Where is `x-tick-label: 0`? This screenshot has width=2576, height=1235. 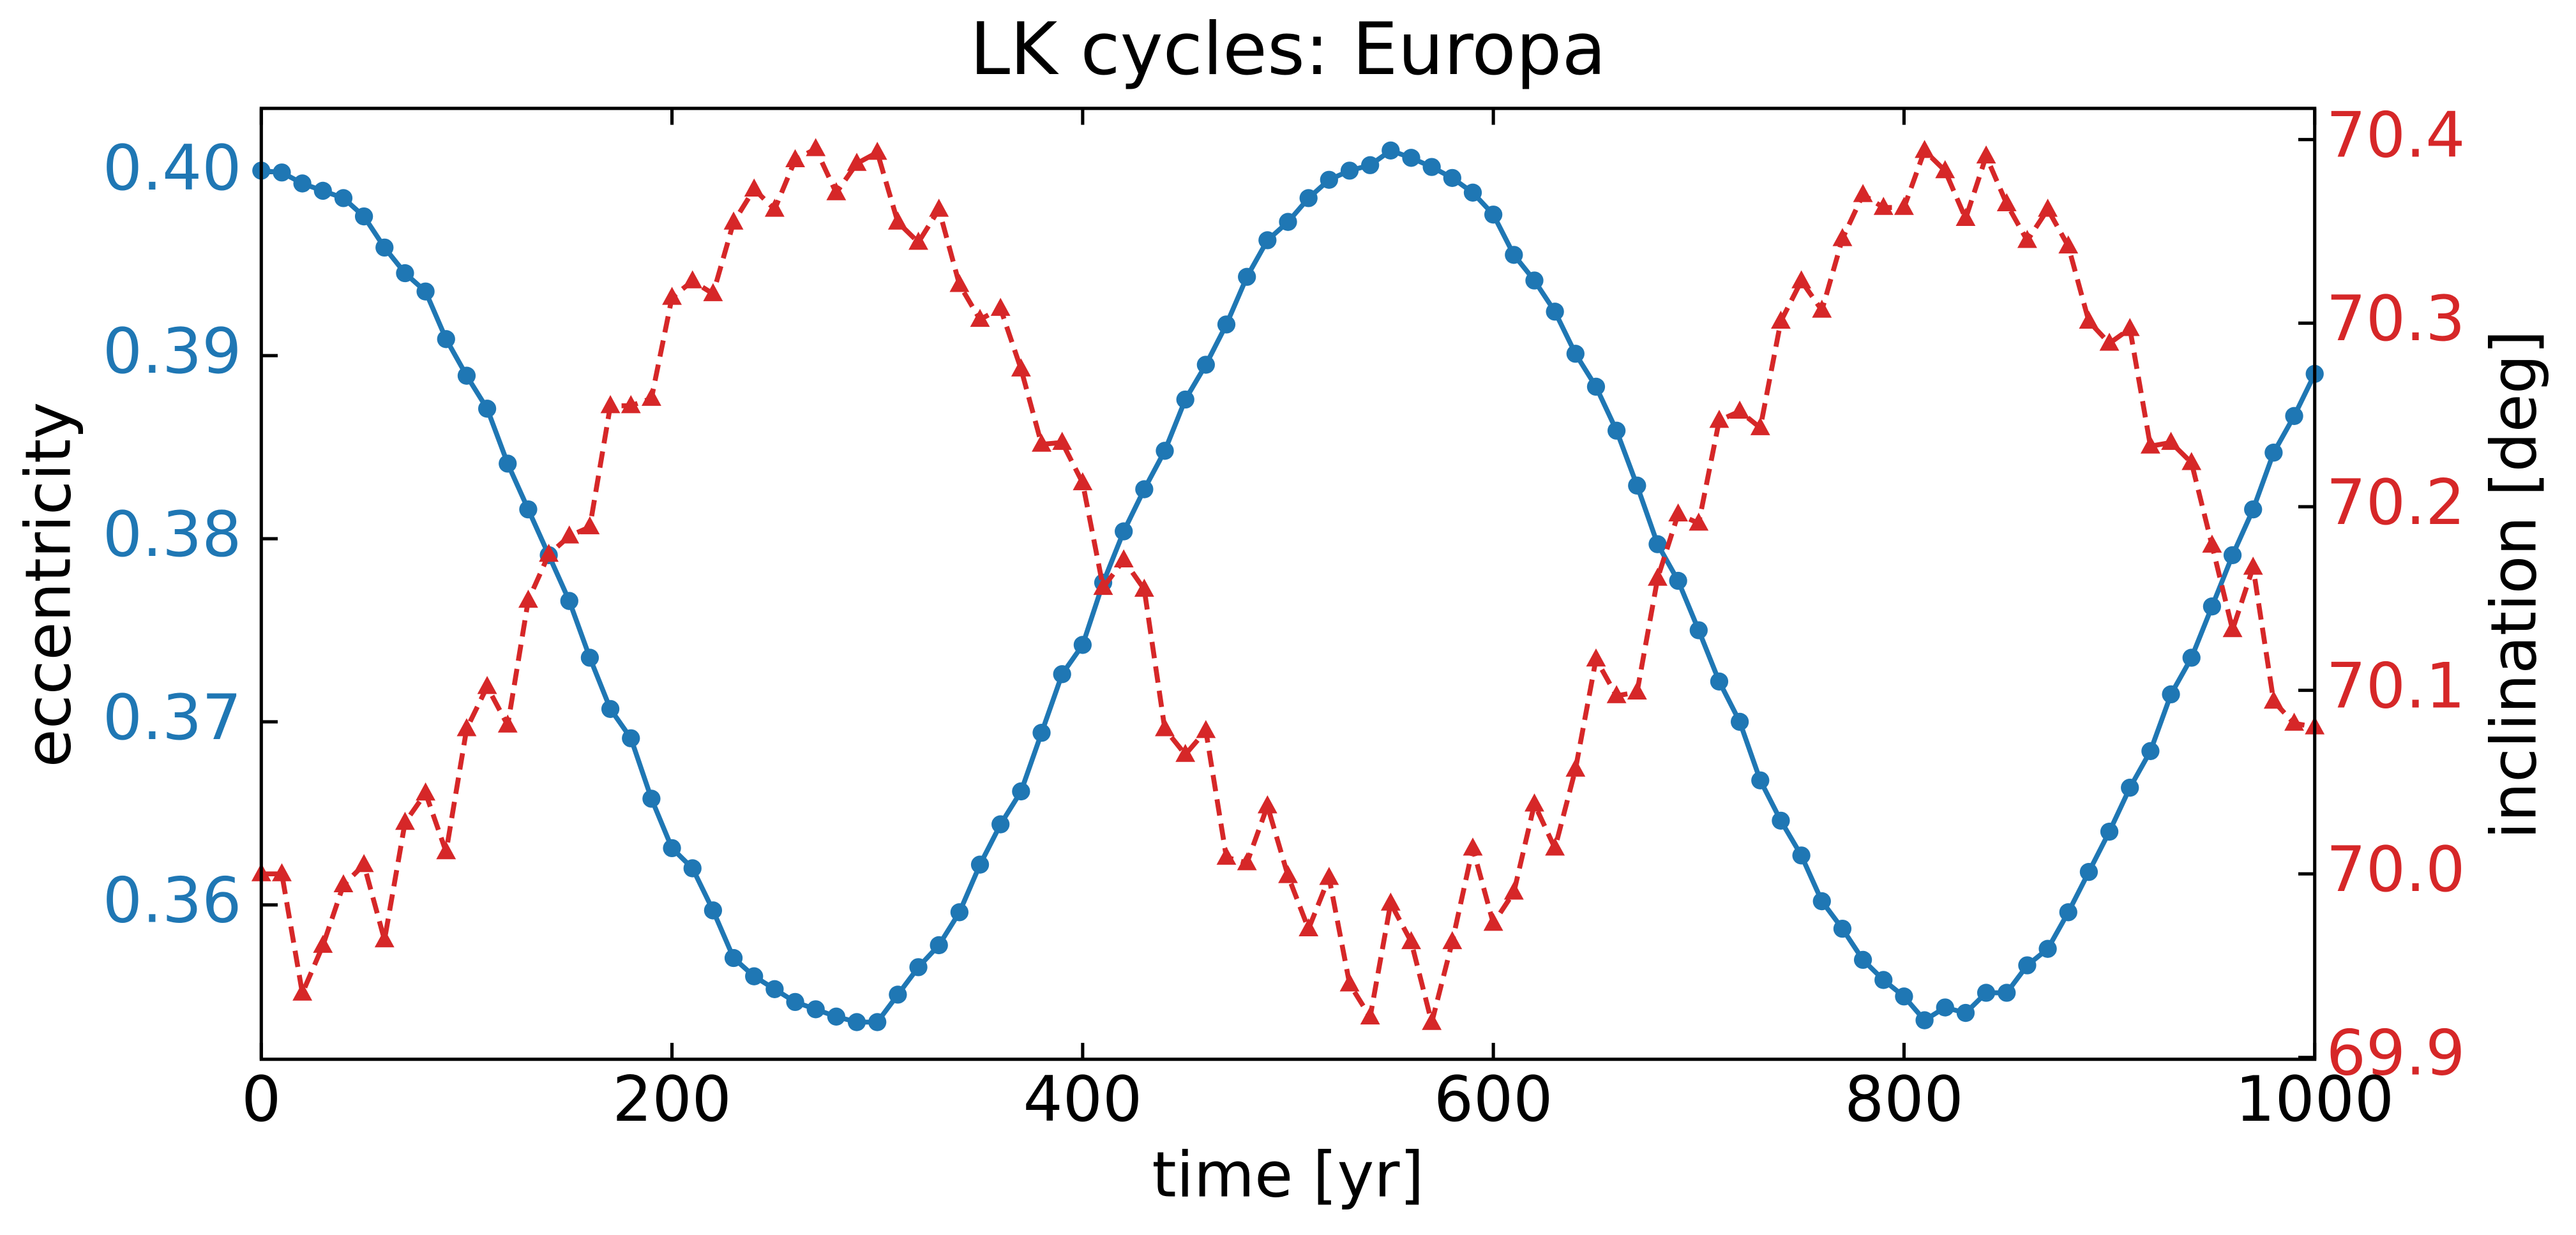
x-tick-label: 0 is located at coordinates (261, 1099).